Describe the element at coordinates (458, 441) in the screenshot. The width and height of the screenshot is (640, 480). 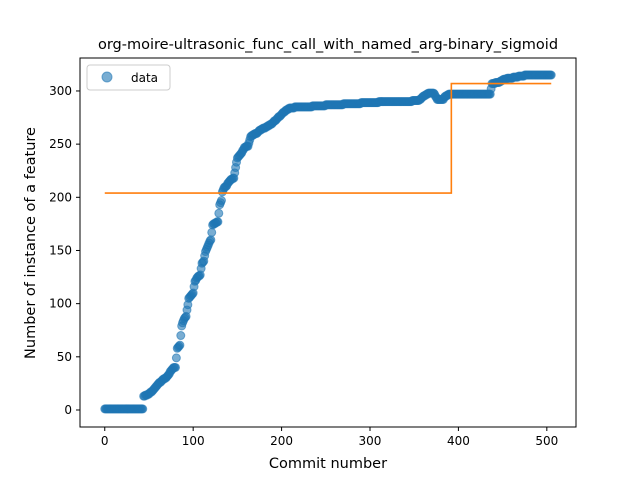
I see `x-tick-label: 400` at that location.